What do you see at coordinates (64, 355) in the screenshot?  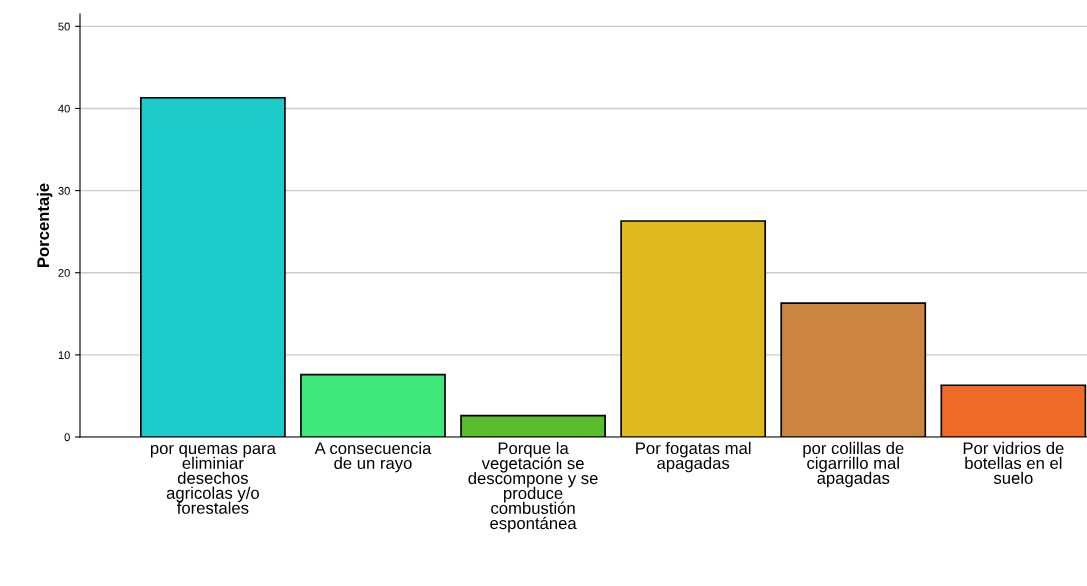 I see `y-tick-label: 10` at bounding box center [64, 355].